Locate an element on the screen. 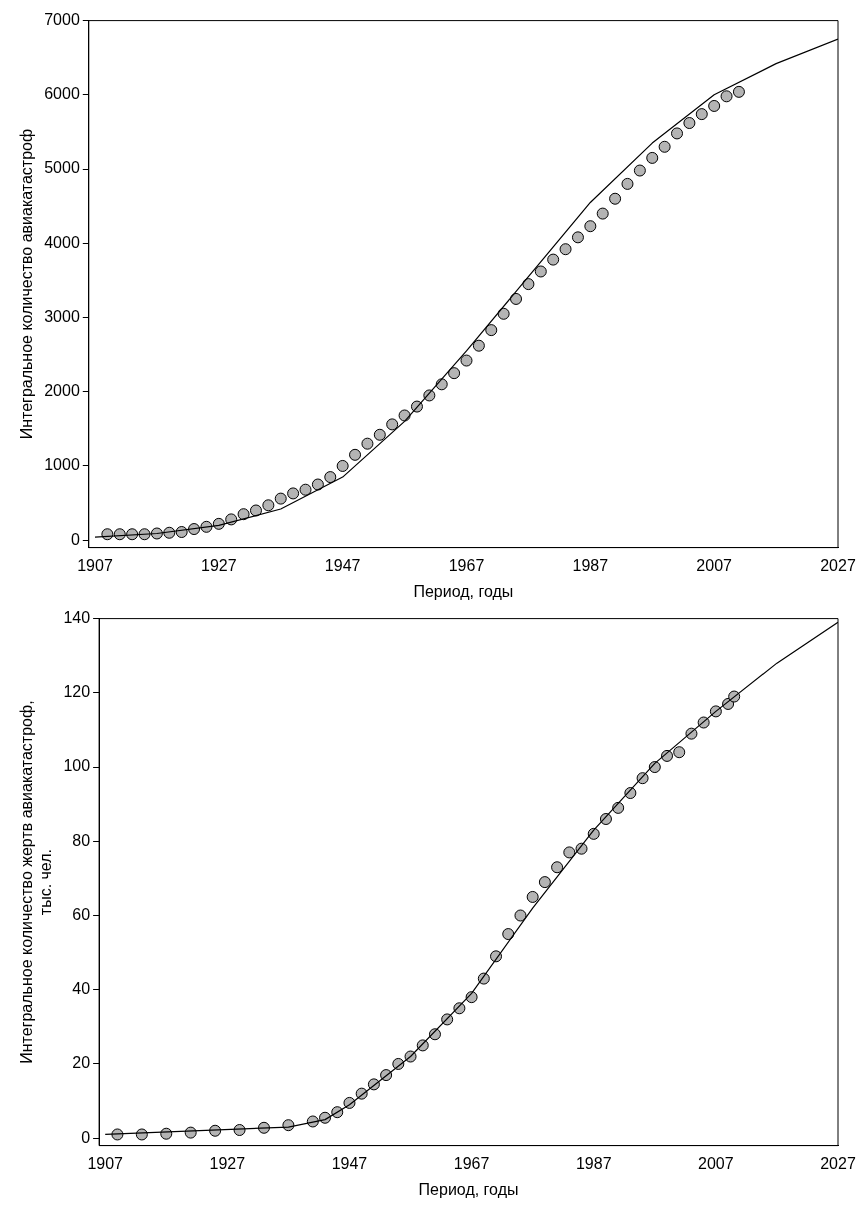 The image size is (868, 1213). y-axis-title: Интегральное количество авиакатастроф is located at coordinates (27, 284).